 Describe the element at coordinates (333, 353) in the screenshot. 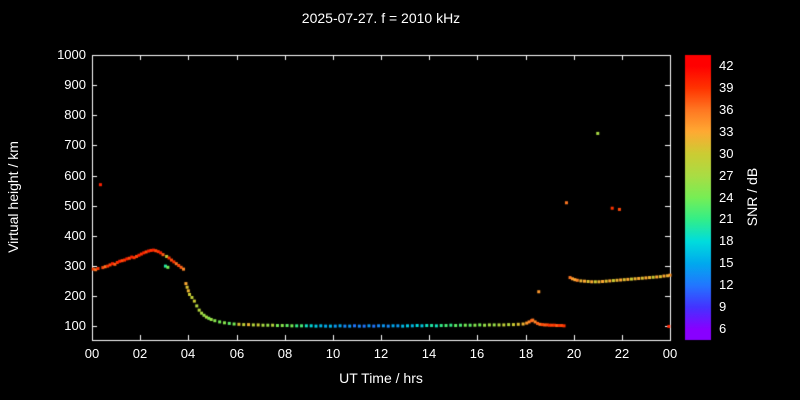

I see `x-tick-label: 10` at that location.